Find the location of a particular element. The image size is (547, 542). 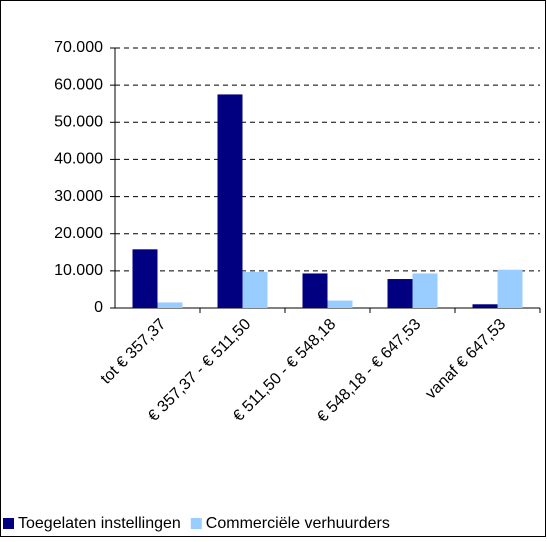

y-tick-label: 30.000 is located at coordinates (78, 196).